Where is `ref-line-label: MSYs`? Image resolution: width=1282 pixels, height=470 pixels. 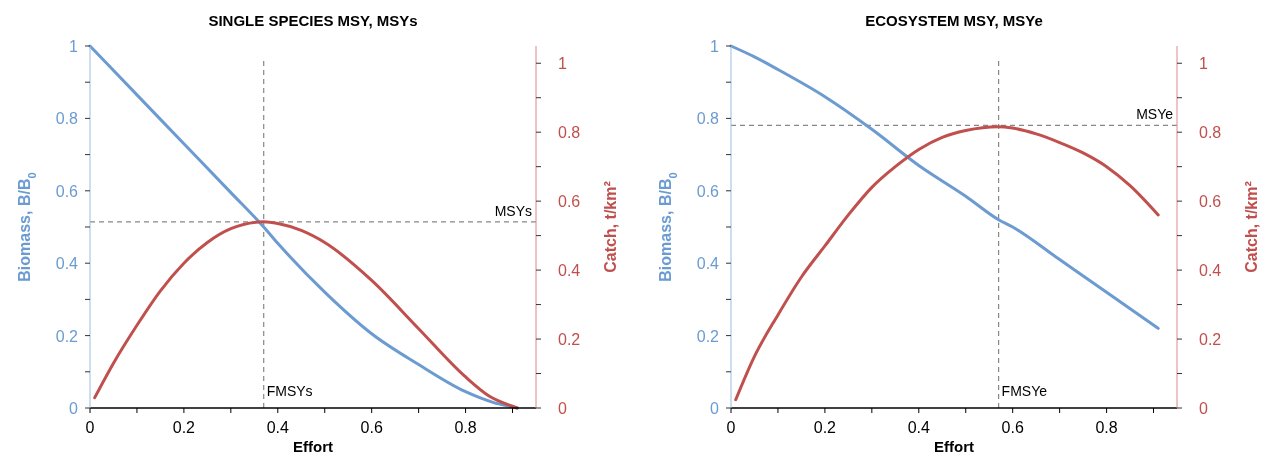
ref-line-label: MSYs is located at coordinates (513, 210).